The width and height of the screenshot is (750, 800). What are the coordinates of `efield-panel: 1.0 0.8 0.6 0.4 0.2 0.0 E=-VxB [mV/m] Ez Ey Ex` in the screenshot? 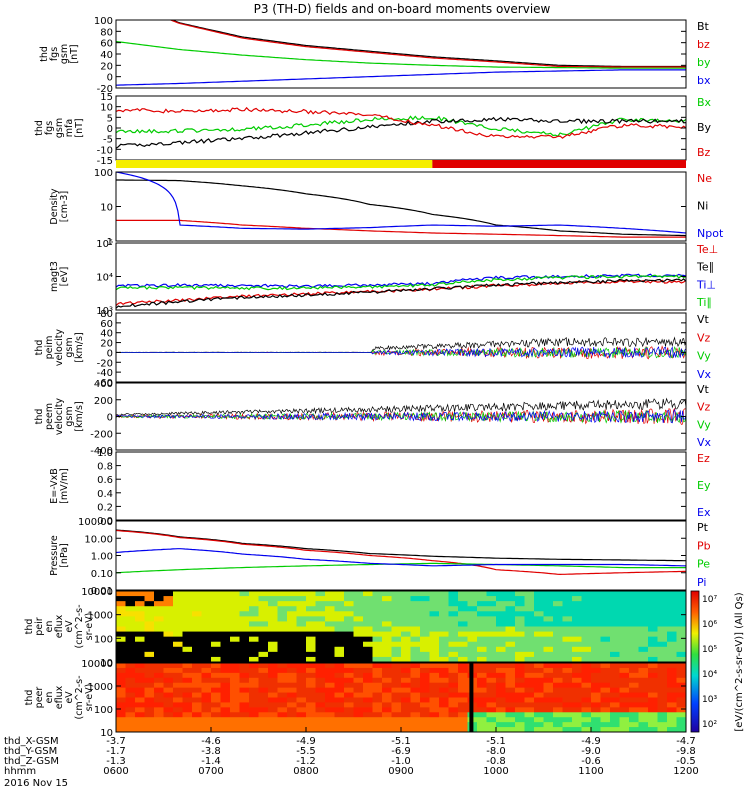 It's located at (380, 487).